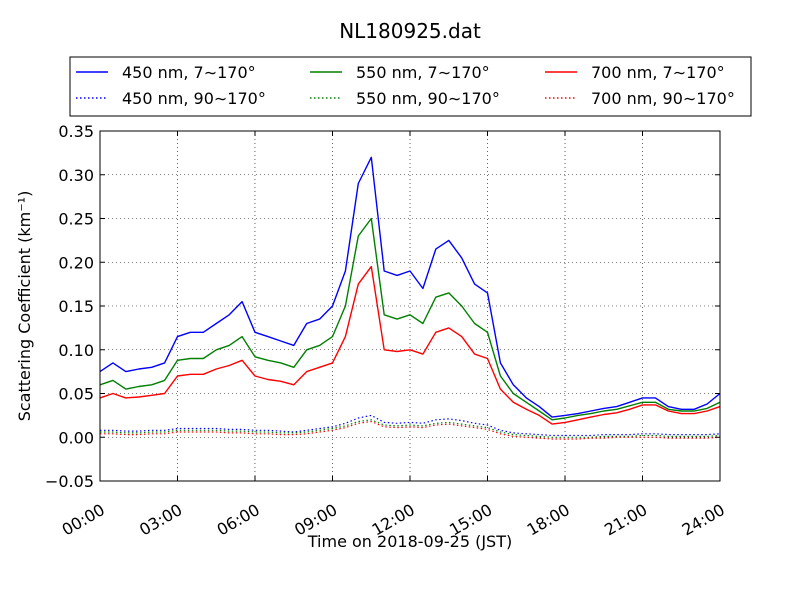 The image size is (800, 604). What do you see at coordinates (76, 131) in the screenshot?
I see `y-tick-label: 0.35` at bounding box center [76, 131].